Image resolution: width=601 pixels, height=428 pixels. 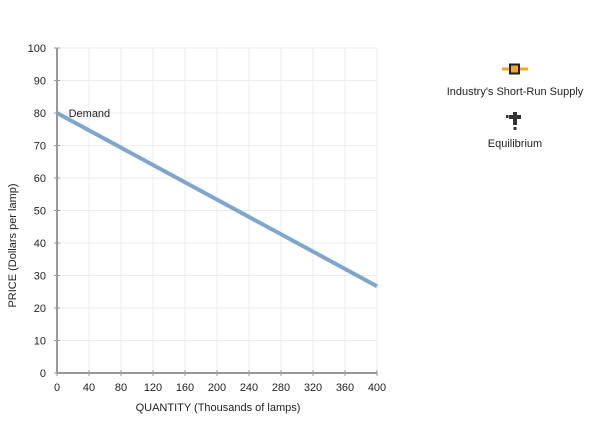 What do you see at coordinates (40, 244) in the screenshot?
I see `y-tick-label: 40` at bounding box center [40, 244].